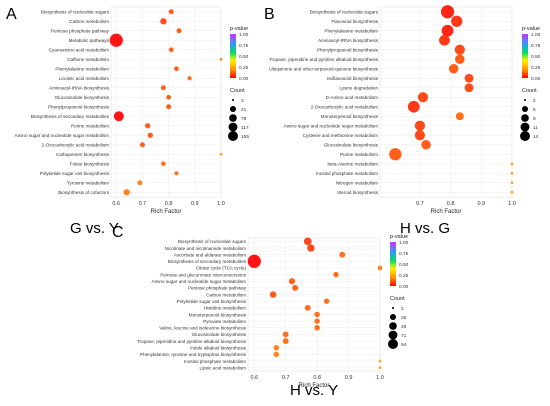 This screenshot has height=406, width=550. Describe the element at coordinates (203, 274) in the screenshot. I see `category-label: Pentose and glucuronate interconversions` at that location.